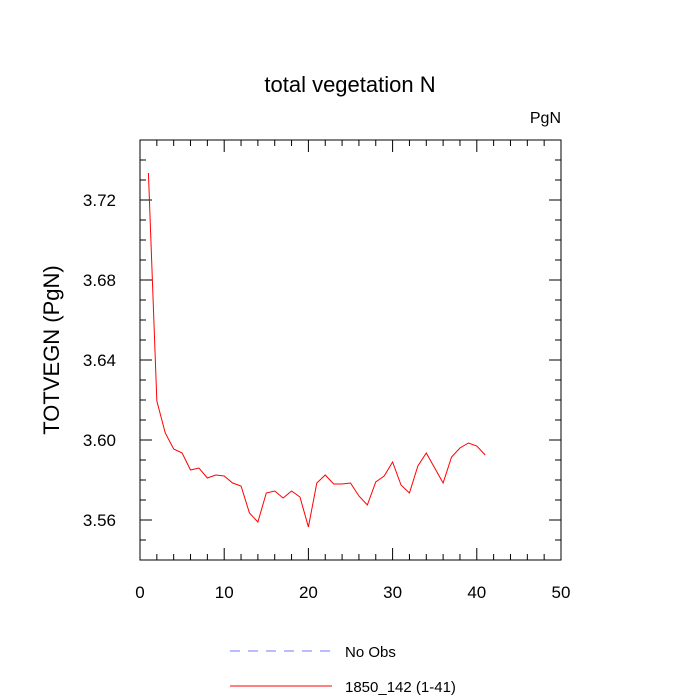 This screenshot has height=700, width=700. I want to click on y-tick-label: 3.72, so click(99, 200).